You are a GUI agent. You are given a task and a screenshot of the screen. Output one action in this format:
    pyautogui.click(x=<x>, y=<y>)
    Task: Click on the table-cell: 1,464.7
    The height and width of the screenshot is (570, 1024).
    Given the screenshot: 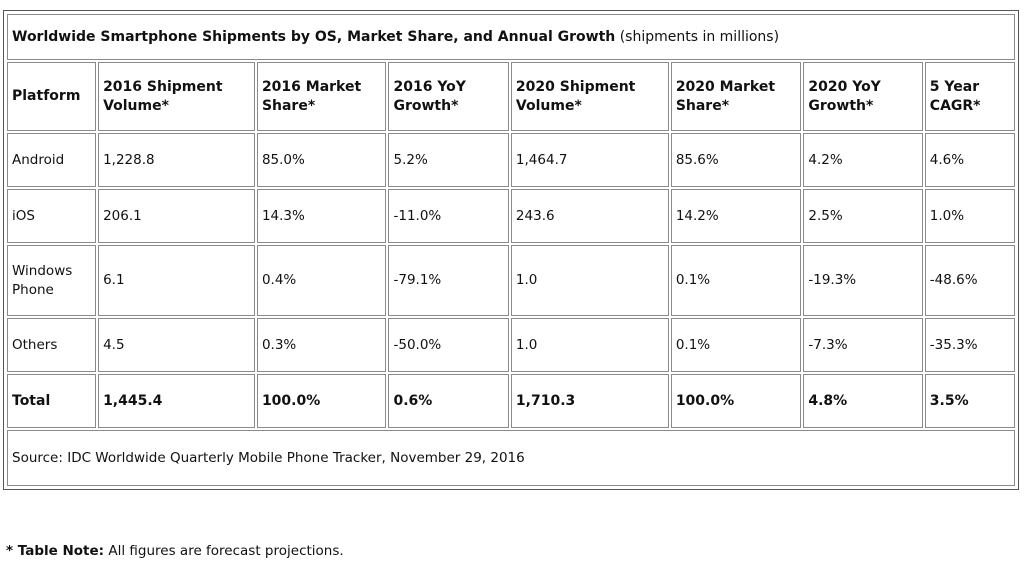 What is the action you would take?
    pyautogui.click(x=589, y=160)
    